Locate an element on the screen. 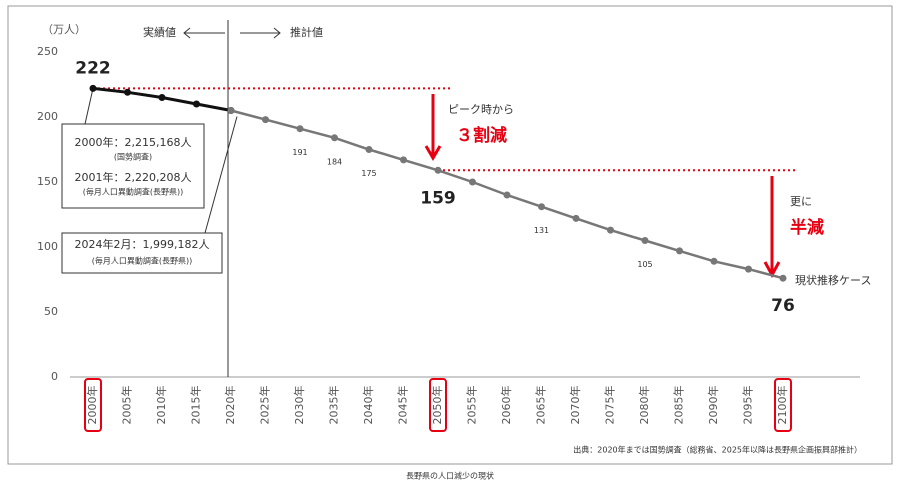 This screenshot has width=901, height=485. annotation: (国勢調査) is located at coordinates (133, 157).